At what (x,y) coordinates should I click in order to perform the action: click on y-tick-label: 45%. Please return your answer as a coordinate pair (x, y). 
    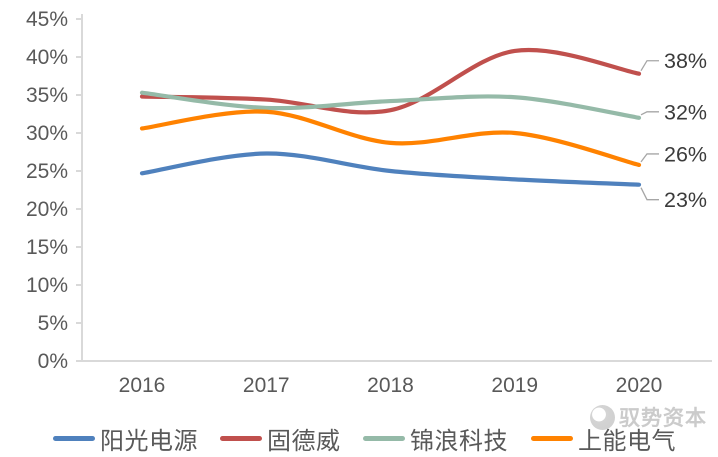
    Looking at the image, I should click on (47, 19).